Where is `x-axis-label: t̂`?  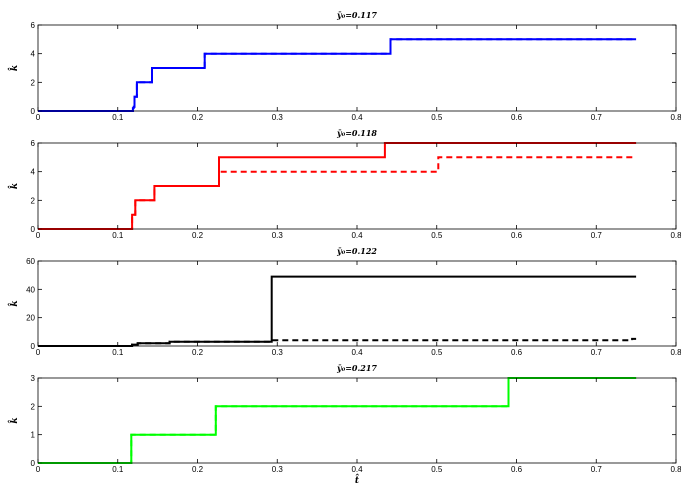
x-axis-label: t̂ is located at coordinates (357, 479).